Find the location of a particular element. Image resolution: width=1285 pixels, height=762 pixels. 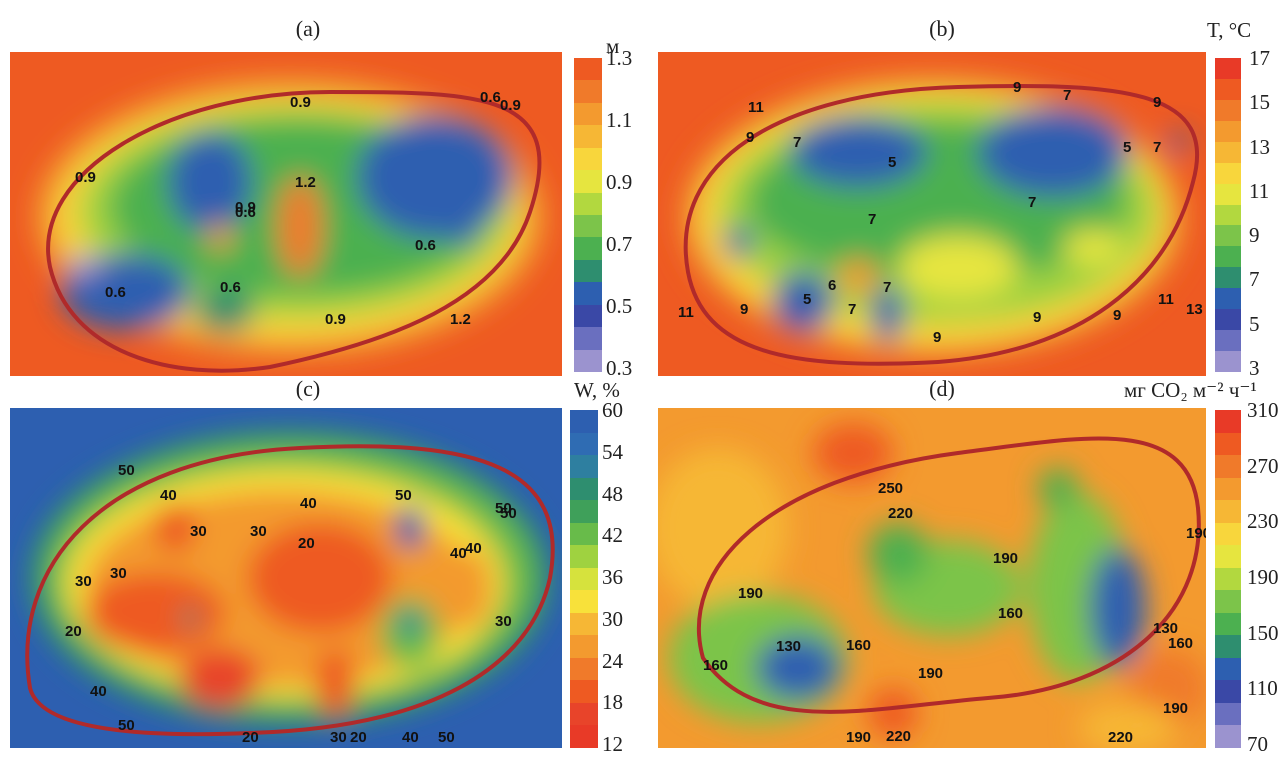

colorbar-tick-label: 36 is located at coordinates (612, 577).